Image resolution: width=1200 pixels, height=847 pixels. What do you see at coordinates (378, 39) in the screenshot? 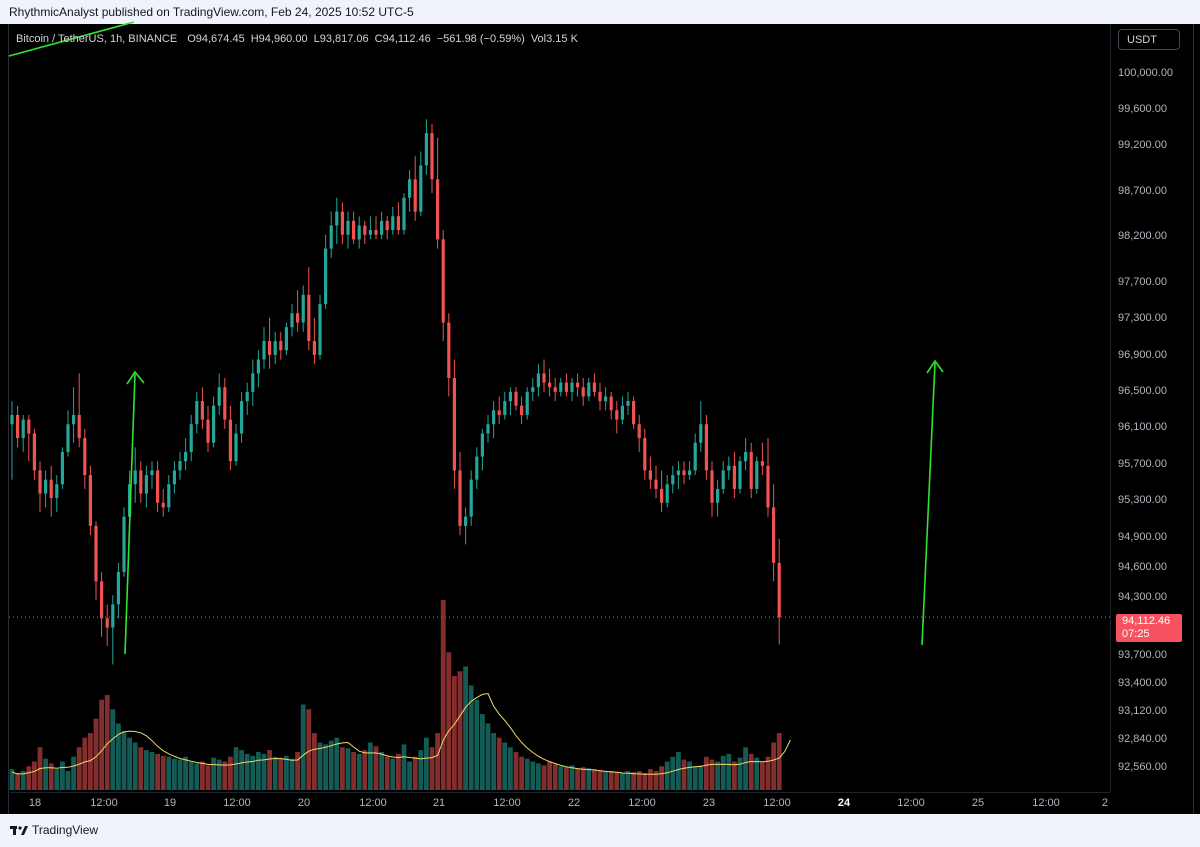
I see `close-label: C` at bounding box center [378, 39].